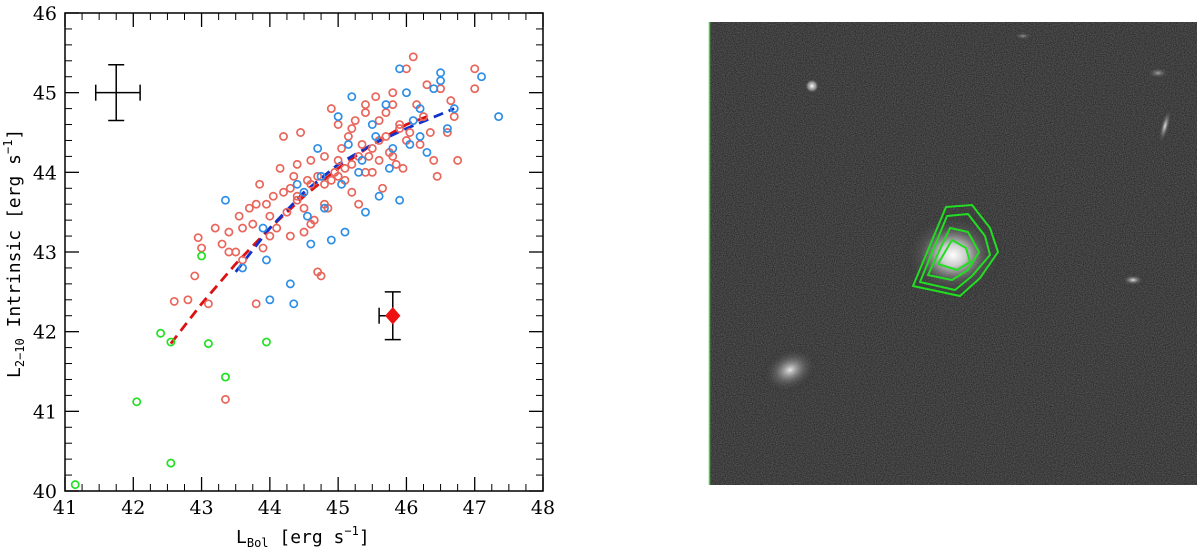 Image resolution: width=1200 pixels, height=553 pixels. Describe the element at coordinates (1023, 36) in the screenshot. I see `faint-galaxy-top` at that location.